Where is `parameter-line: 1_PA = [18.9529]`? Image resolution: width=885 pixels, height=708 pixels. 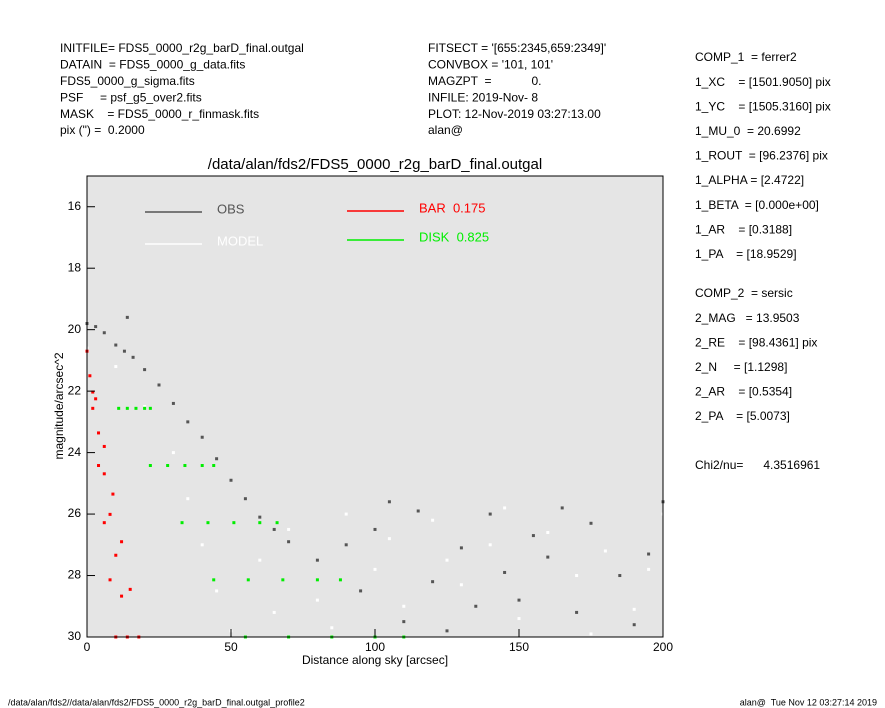 parameter-line: 1_PA = [18.9529] is located at coordinates (746, 254).